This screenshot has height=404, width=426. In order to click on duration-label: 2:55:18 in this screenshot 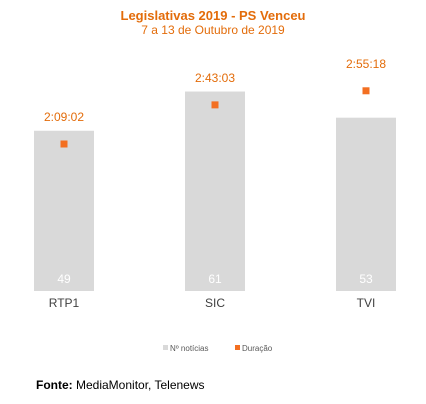, I will do `click(366, 64)`.